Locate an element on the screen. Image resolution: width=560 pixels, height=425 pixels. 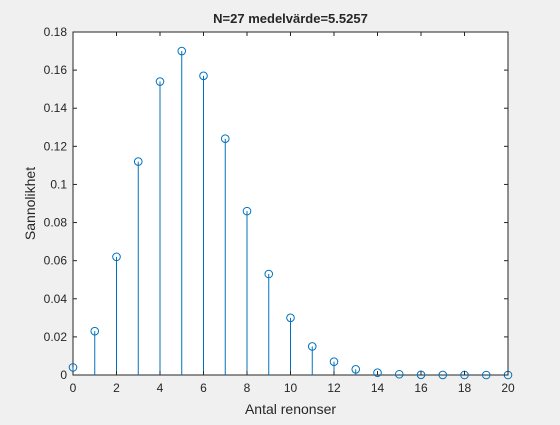
x-tick-label: 2 is located at coordinates (116, 388).